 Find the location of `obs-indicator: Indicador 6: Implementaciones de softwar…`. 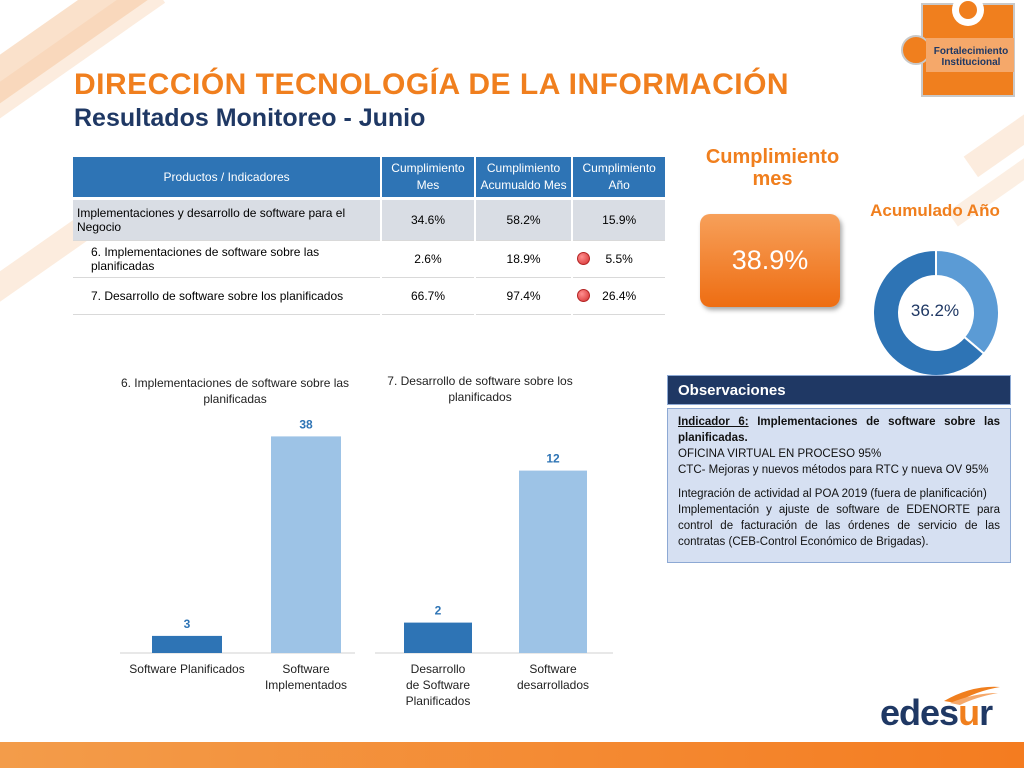

obs-indicator: Indicador 6: Implementaciones de softwar… is located at coordinates (839, 430).